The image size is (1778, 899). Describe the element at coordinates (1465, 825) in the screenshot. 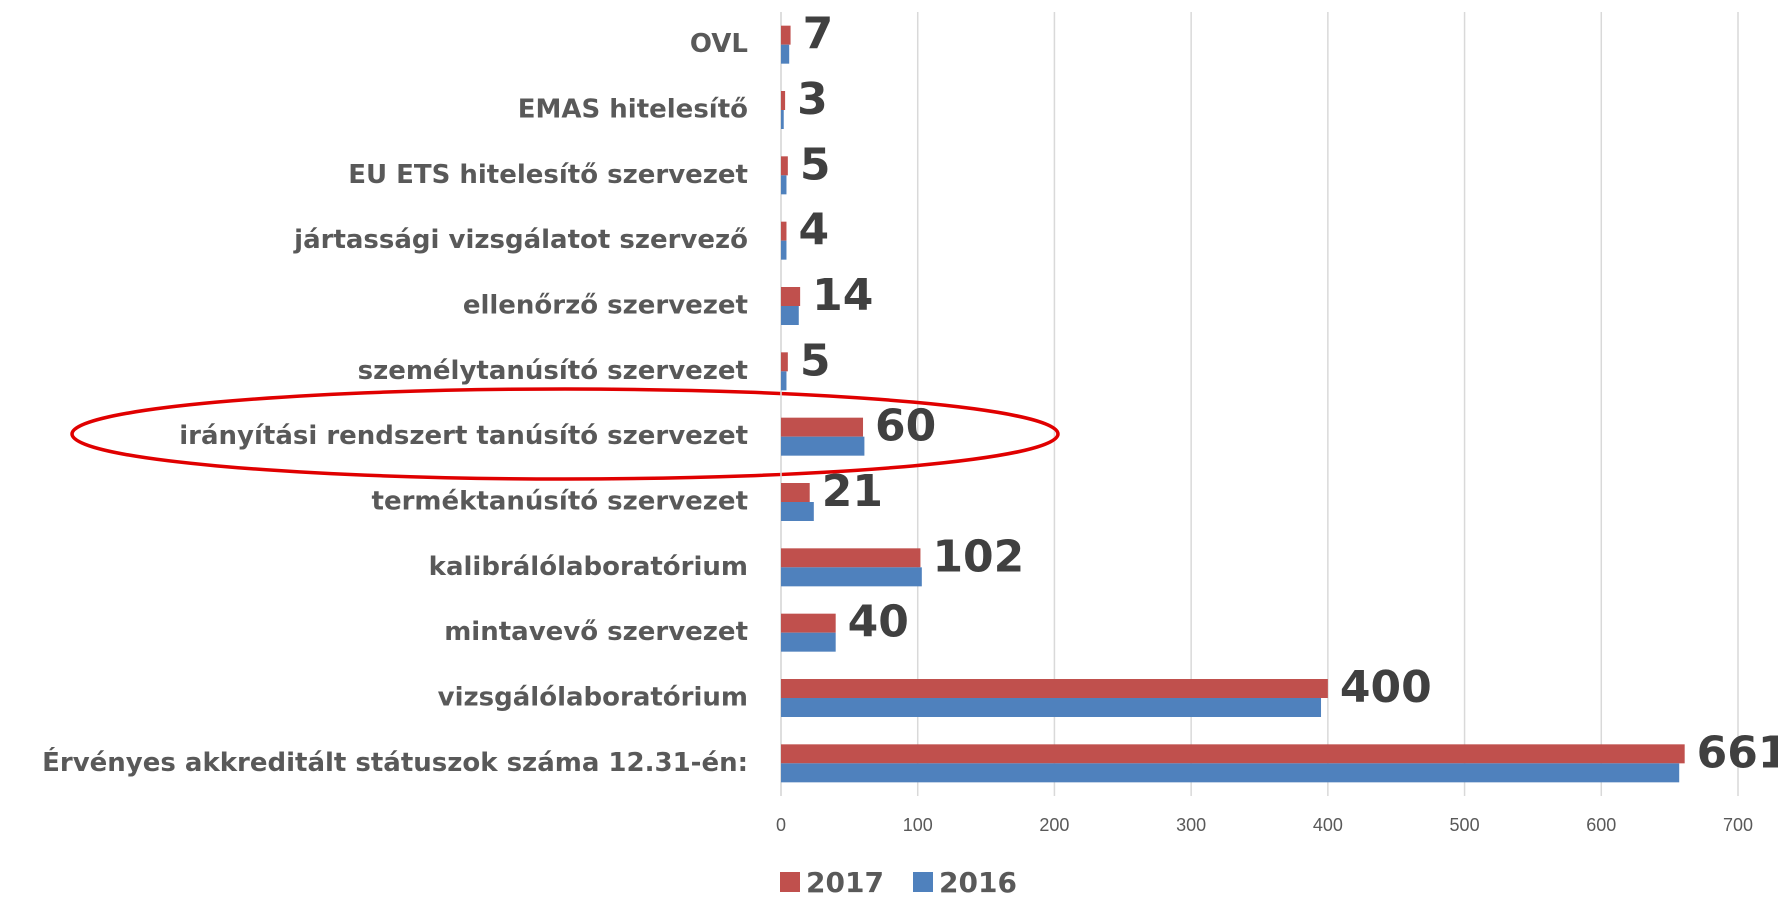

I see `x-tick-label: 500` at that location.